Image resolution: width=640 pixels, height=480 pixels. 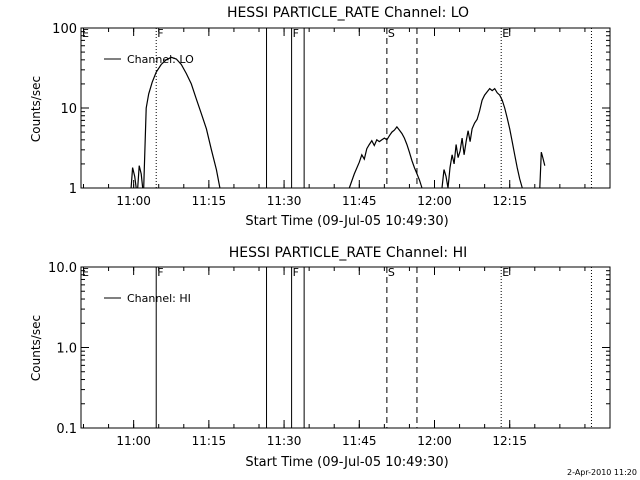 What do you see at coordinates (359, 441) in the screenshot?
I see `x-tick-label-hi: 11:45` at bounding box center [359, 441].